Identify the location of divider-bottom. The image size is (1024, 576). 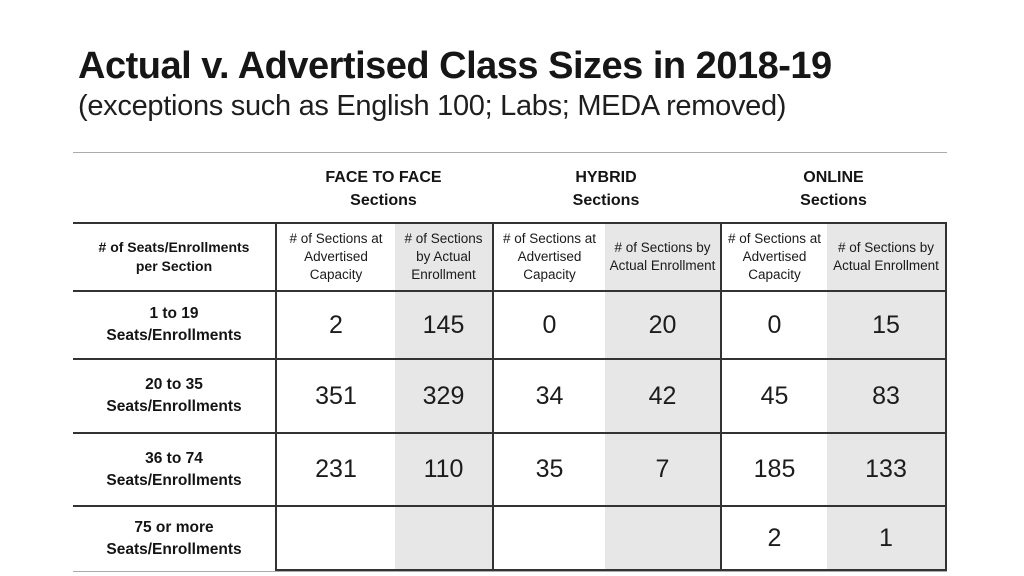
(510, 571).